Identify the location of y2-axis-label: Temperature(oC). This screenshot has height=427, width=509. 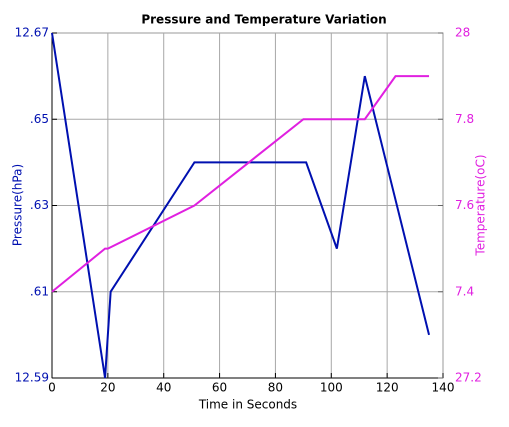
(481, 205).